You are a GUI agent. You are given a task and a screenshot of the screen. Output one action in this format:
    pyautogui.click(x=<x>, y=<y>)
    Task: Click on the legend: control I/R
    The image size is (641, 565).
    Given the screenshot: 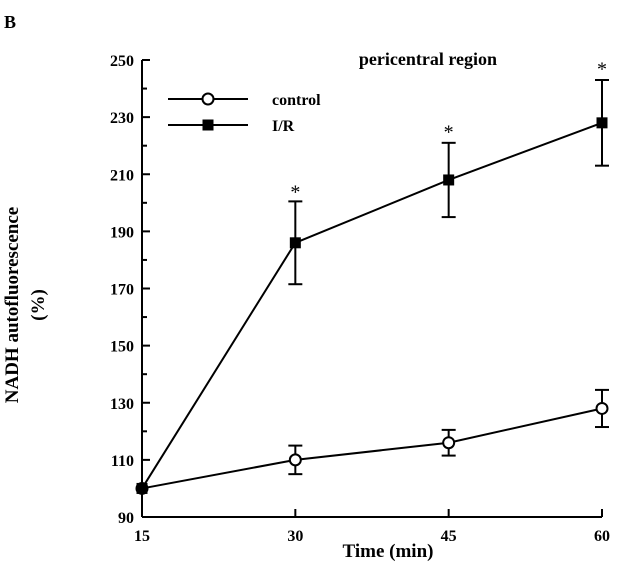 What is the action you would take?
    pyautogui.click(x=244, y=113)
    